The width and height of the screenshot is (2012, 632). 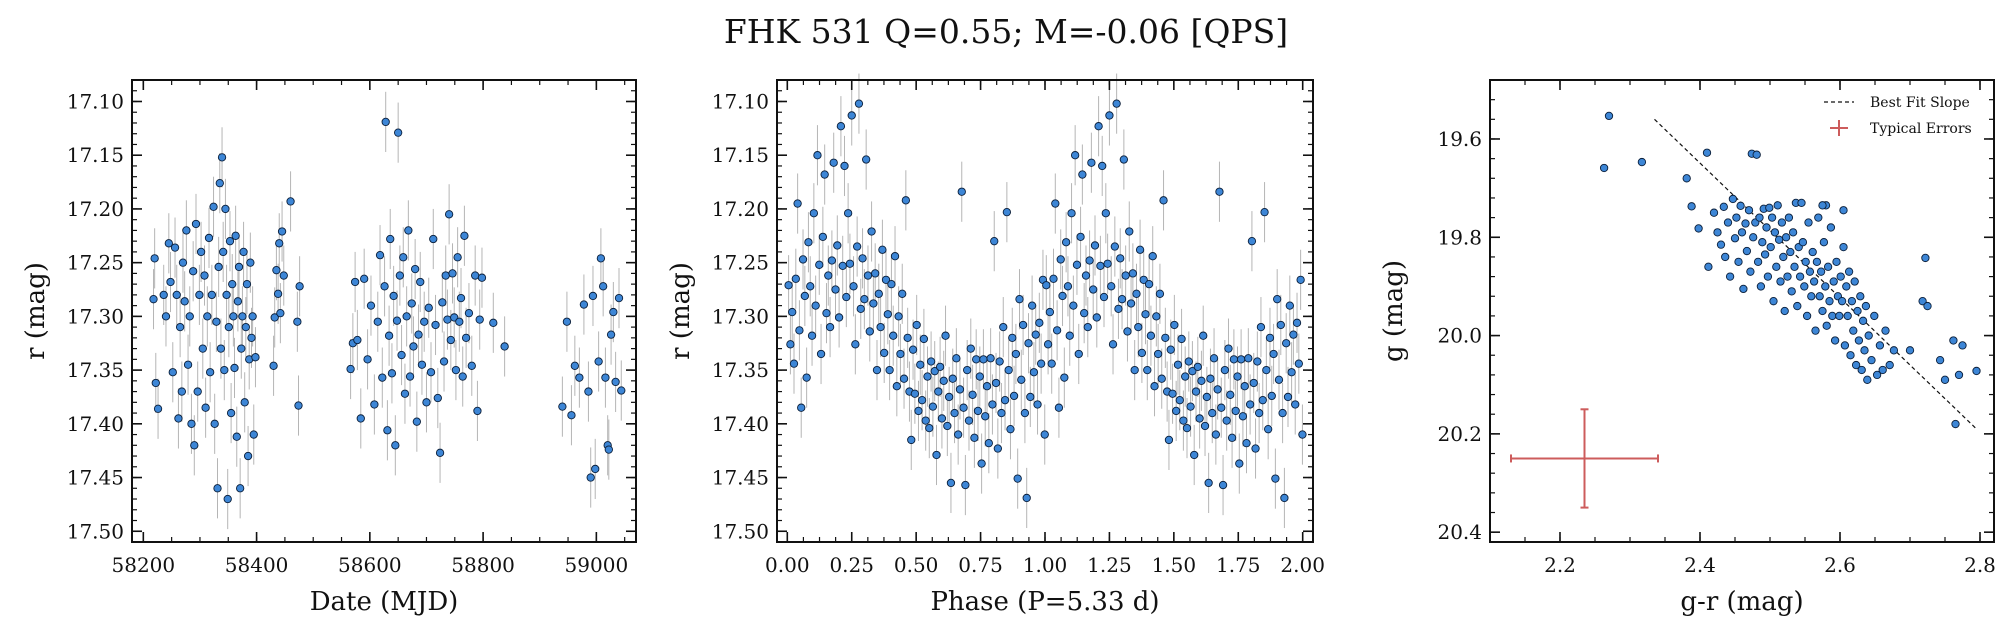 What do you see at coordinates (384, 602) in the screenshot?
I see `x-axis-label: Date (MJD)` at bounding box center [384, 602].